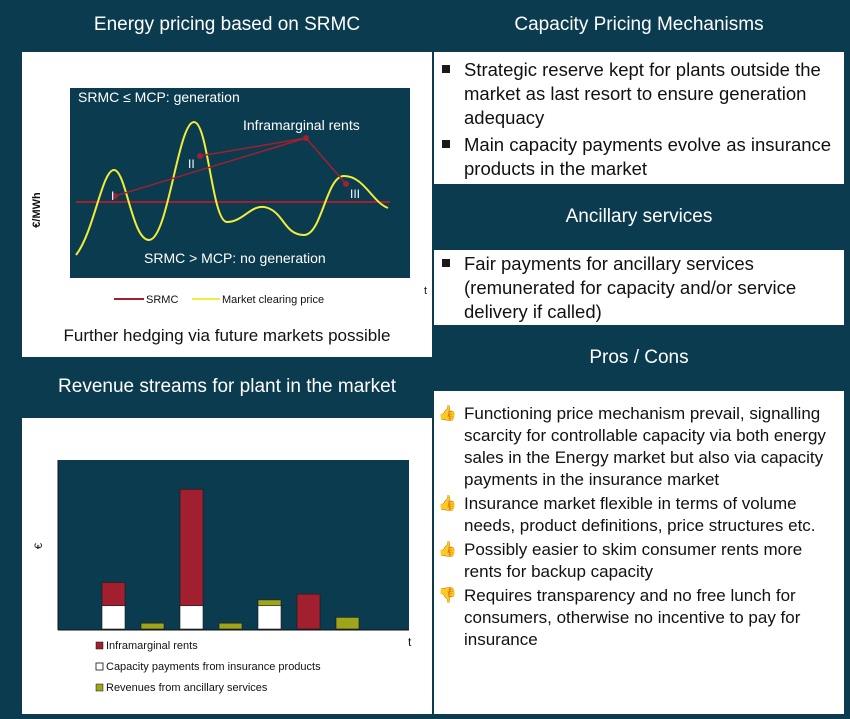  Describe the element at coordinates (162, 300) in the screenshot. I see `legend-srmc-label: SRMC` at that location.